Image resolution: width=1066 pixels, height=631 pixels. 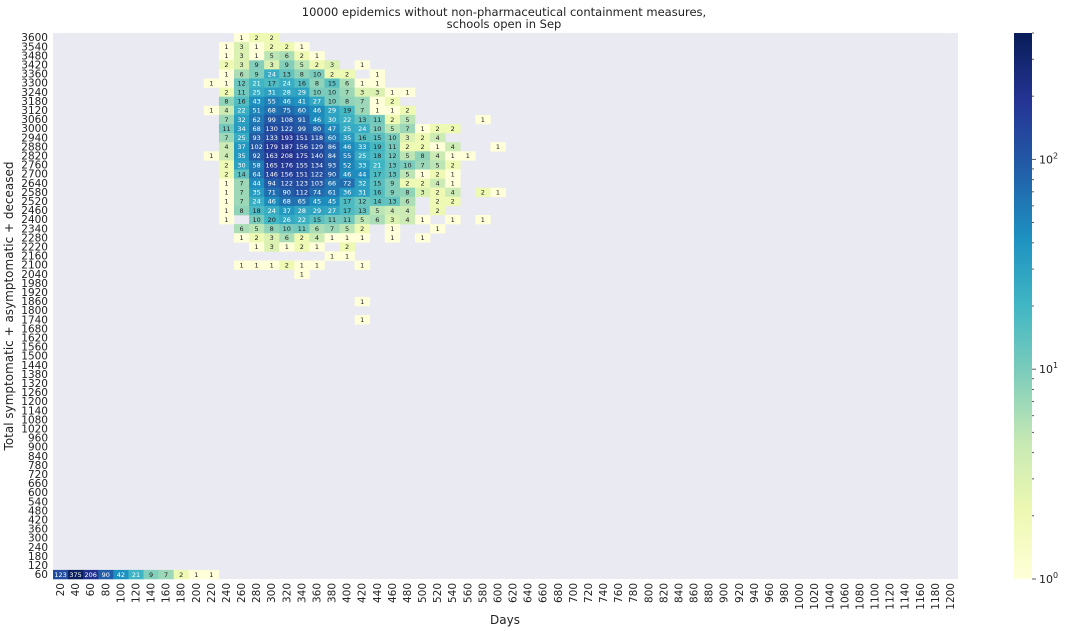 I want to click on heatmap-cell-label: 140, so click(x=317, y=156).